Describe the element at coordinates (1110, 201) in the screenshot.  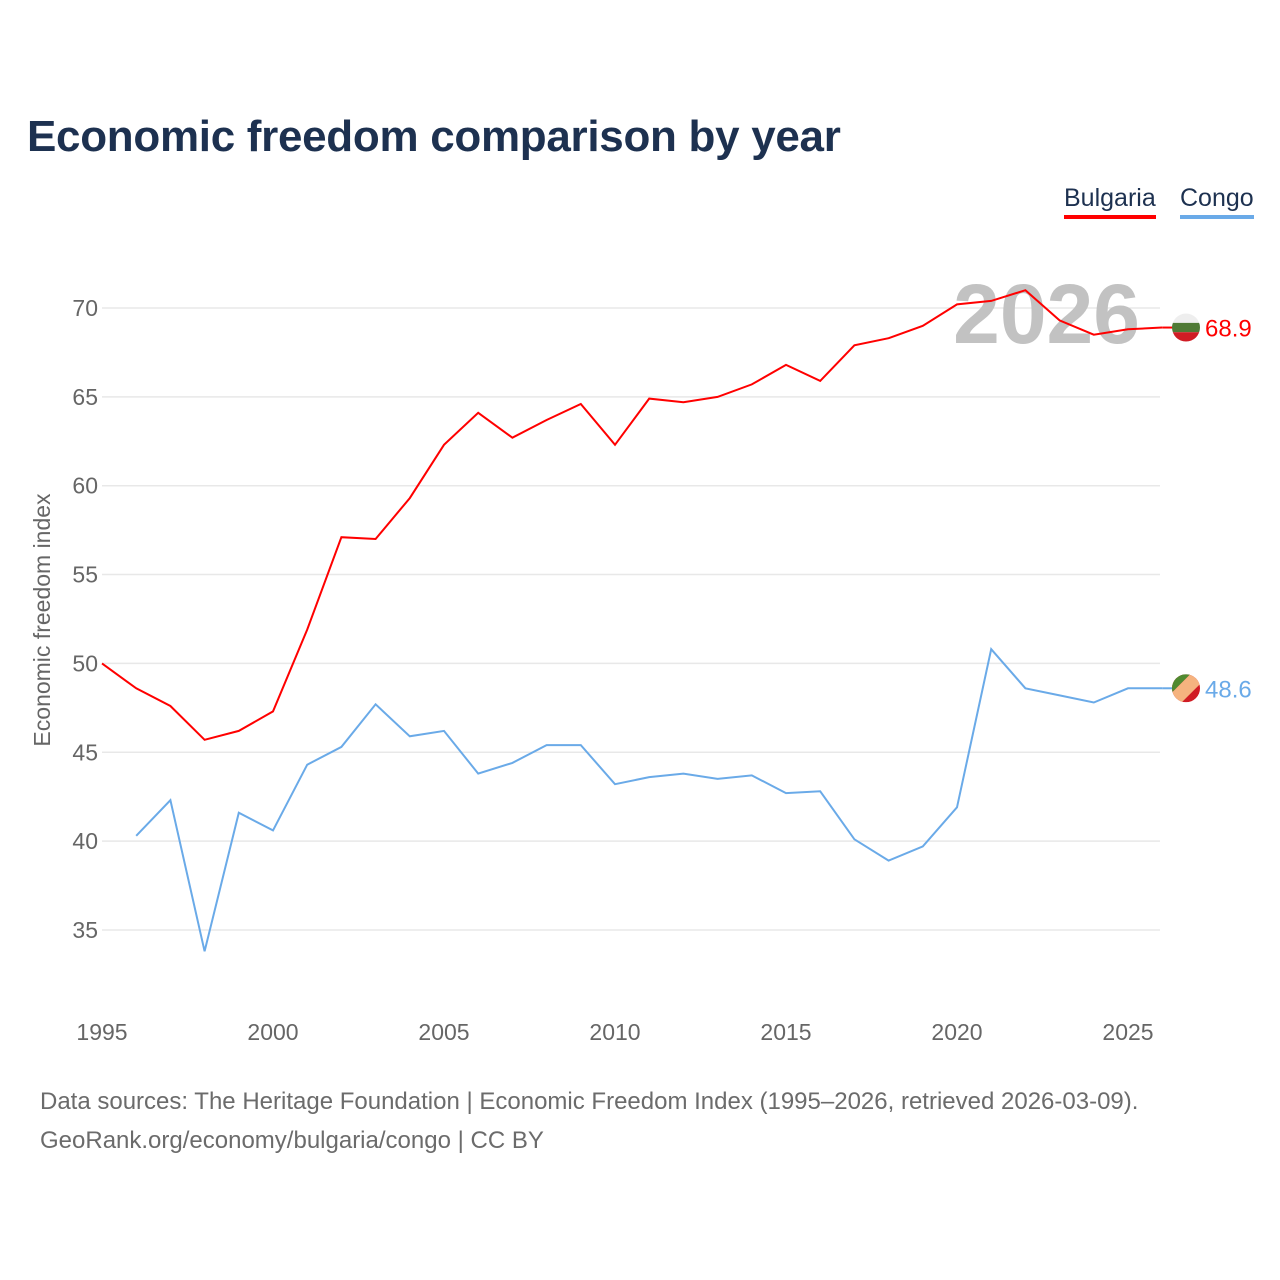
I see `legend-item-bulgaria: Bulgaria` at that location.